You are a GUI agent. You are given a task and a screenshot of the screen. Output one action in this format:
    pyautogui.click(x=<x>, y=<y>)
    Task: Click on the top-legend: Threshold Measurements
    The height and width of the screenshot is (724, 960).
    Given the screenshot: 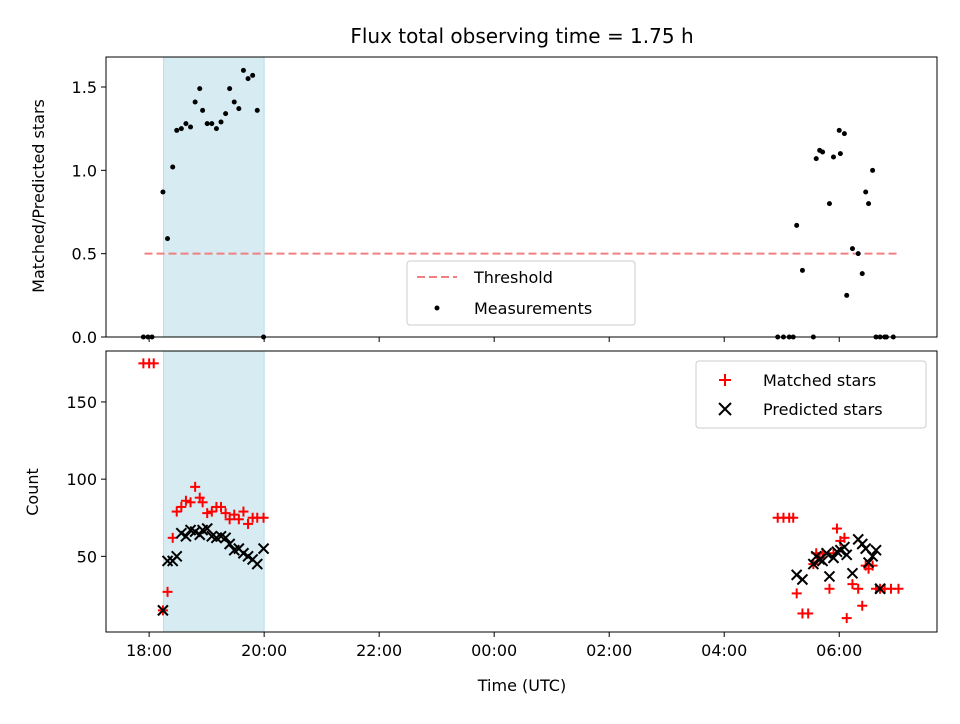 What is the action you would take?
    pyautogui.click(x=521, y=293)
    